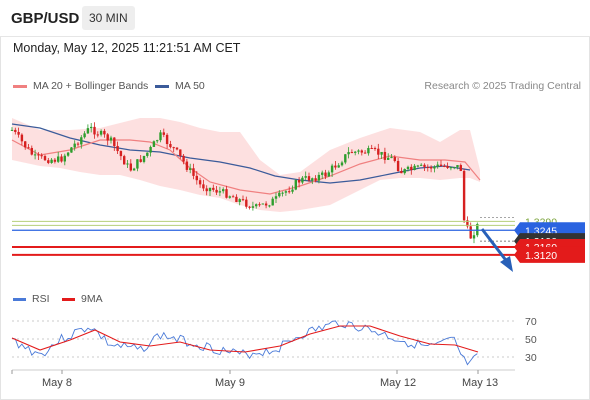  What do you see at coordinates (19, 299) in the screenshot?
I see `rsi-swatch` at bounding box center [19, 299].